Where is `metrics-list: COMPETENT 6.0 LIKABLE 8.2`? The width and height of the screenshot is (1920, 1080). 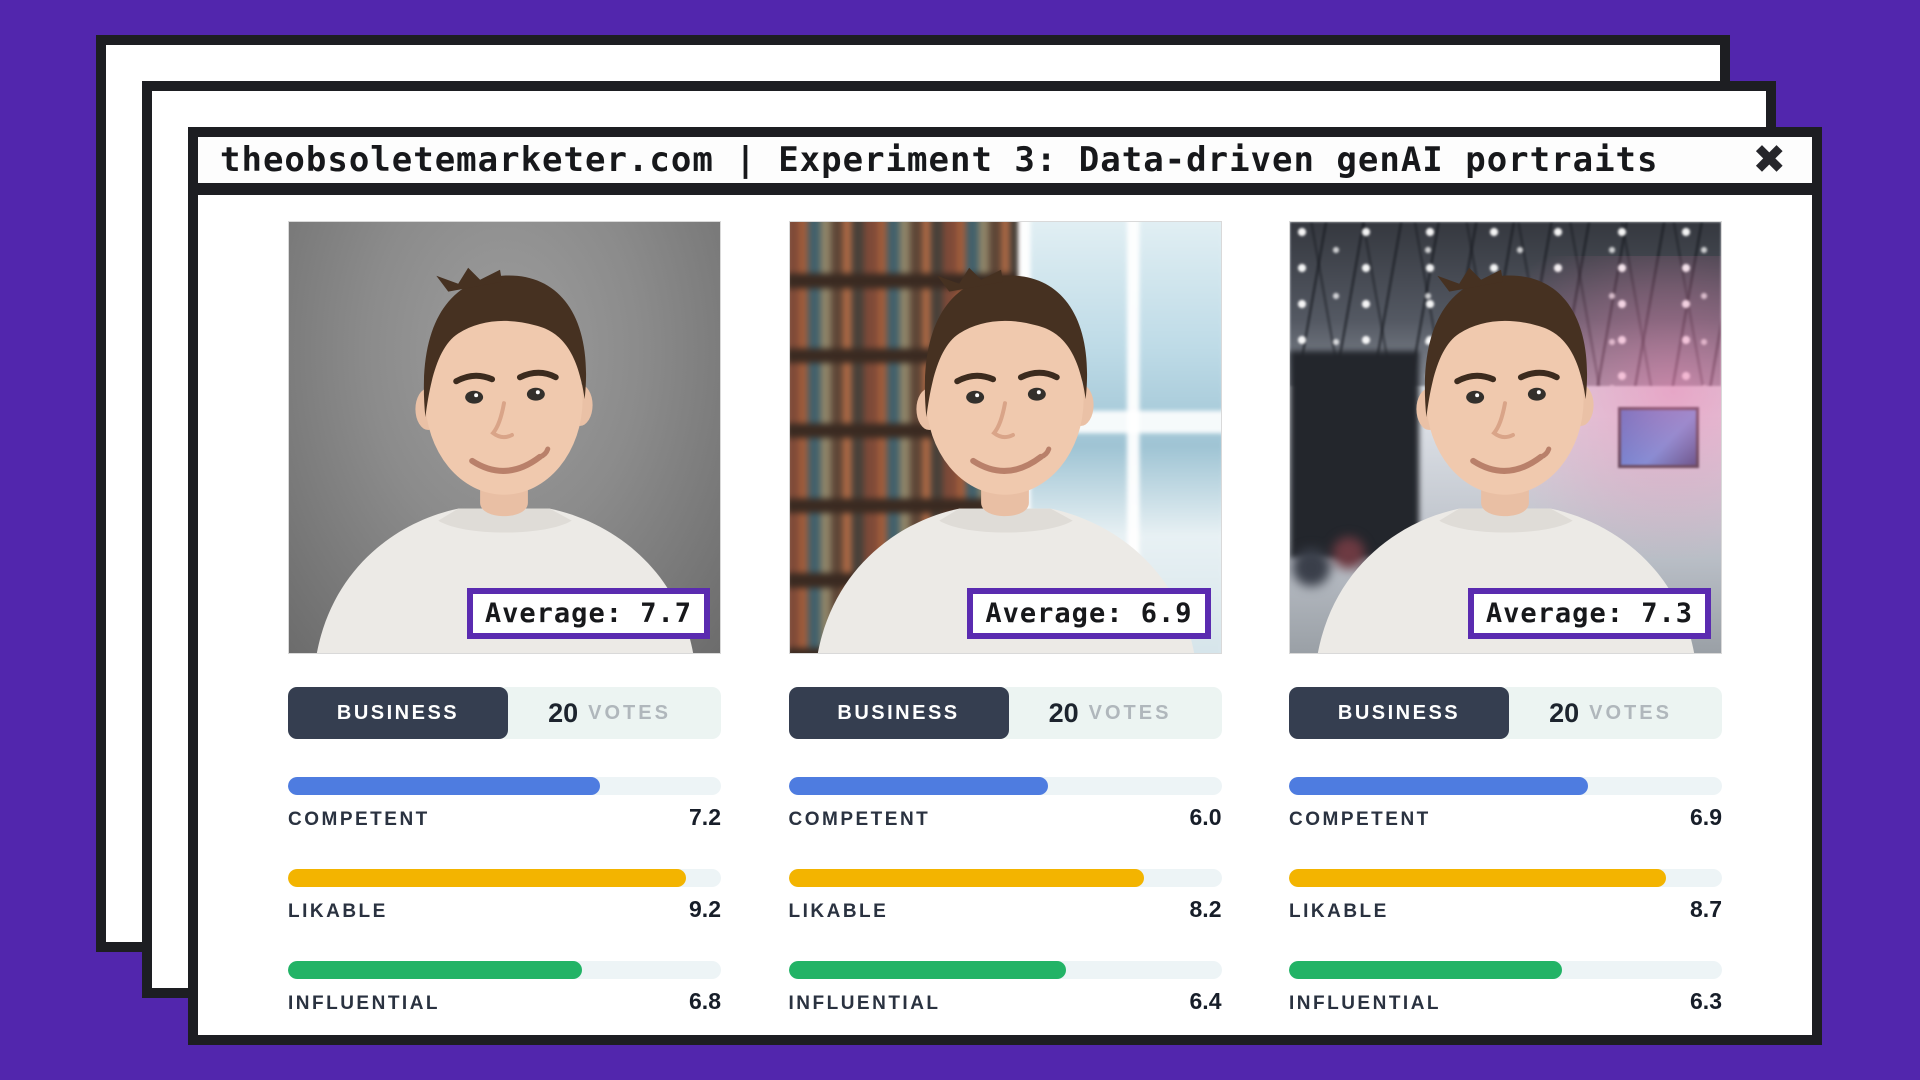
metrics-list: COMPETENT 6.0 LIKABLE 8.2 is located at coordinates (1005, 896).